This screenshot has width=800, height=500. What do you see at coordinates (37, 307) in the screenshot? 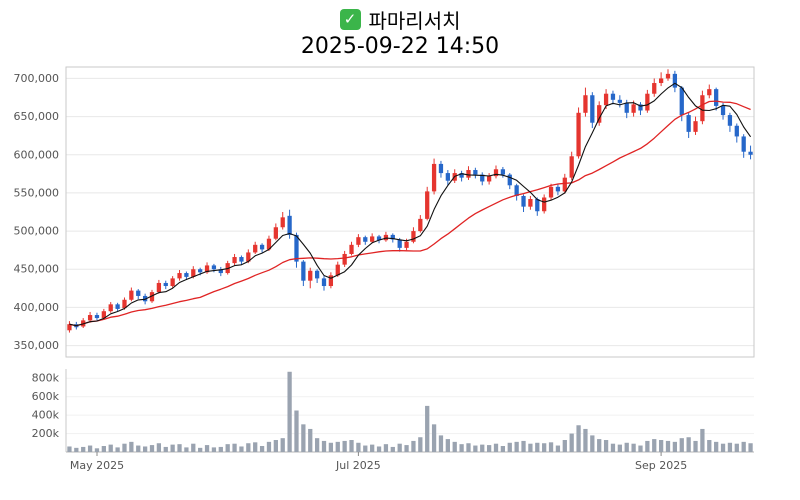
I see `svg-text: 400,000` at bounding box center [37, 307].